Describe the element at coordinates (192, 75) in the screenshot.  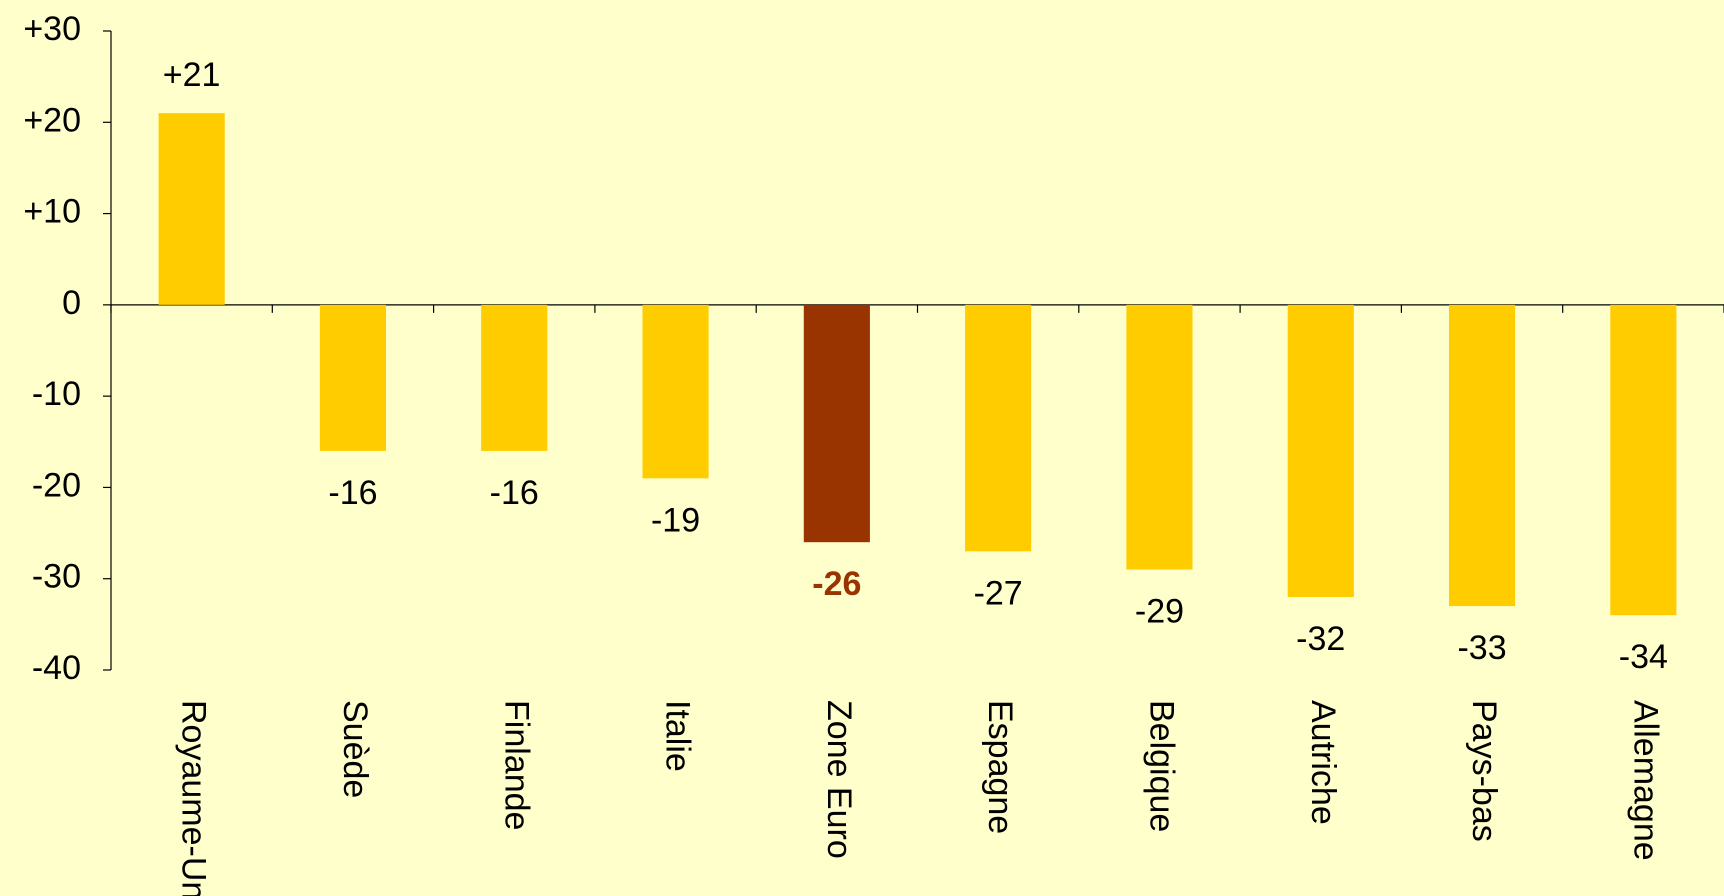
I see `value-label: +21` at that location.